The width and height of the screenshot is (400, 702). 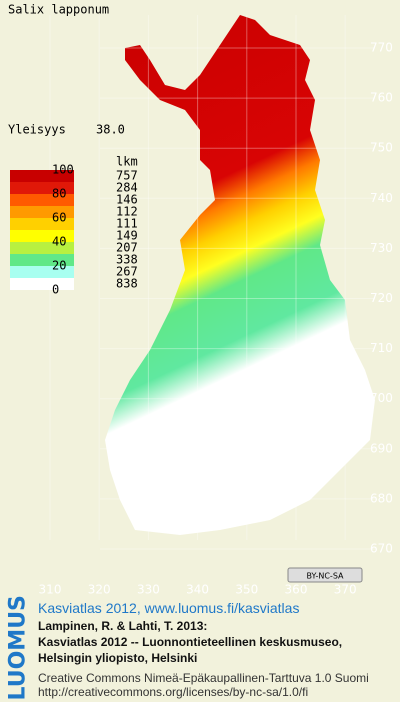 I want to click on license-badge: BY-NC-SA, so click(x=325, y=576).